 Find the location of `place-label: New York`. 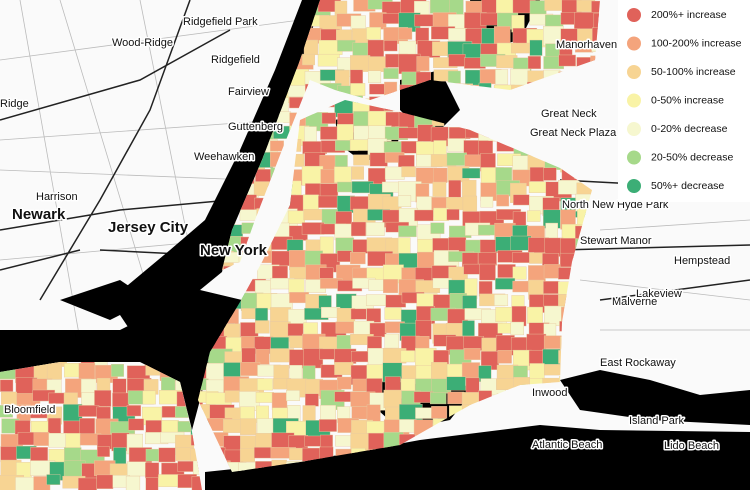

place-label: New York is located at coordinates (234, 250).